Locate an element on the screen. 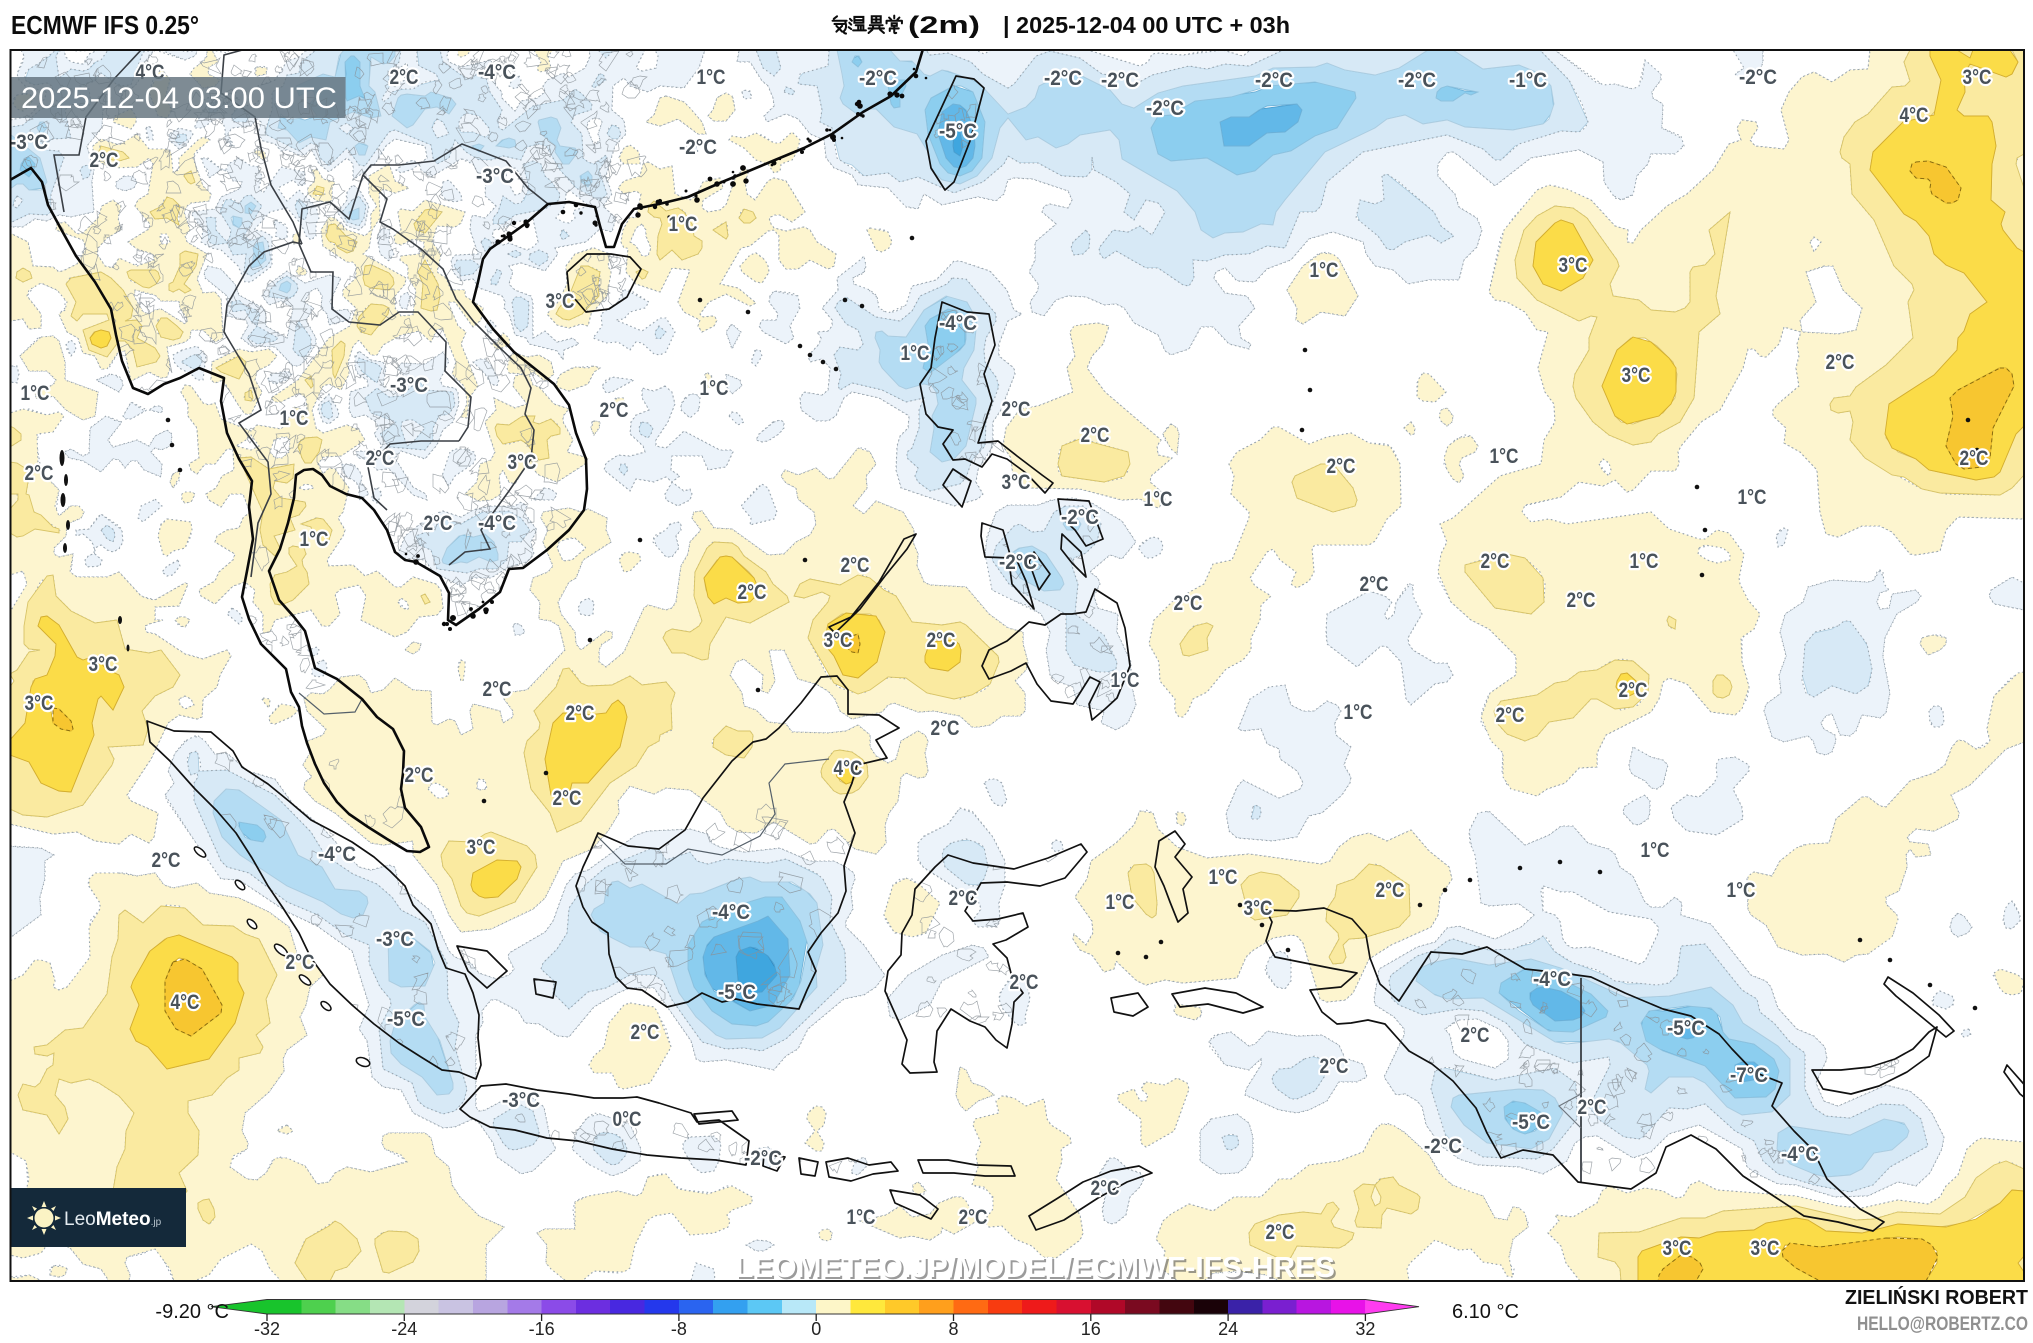 This screenshot has height=1343, width=2033. svg-text: (2m) is located at coordinates (944, 25).